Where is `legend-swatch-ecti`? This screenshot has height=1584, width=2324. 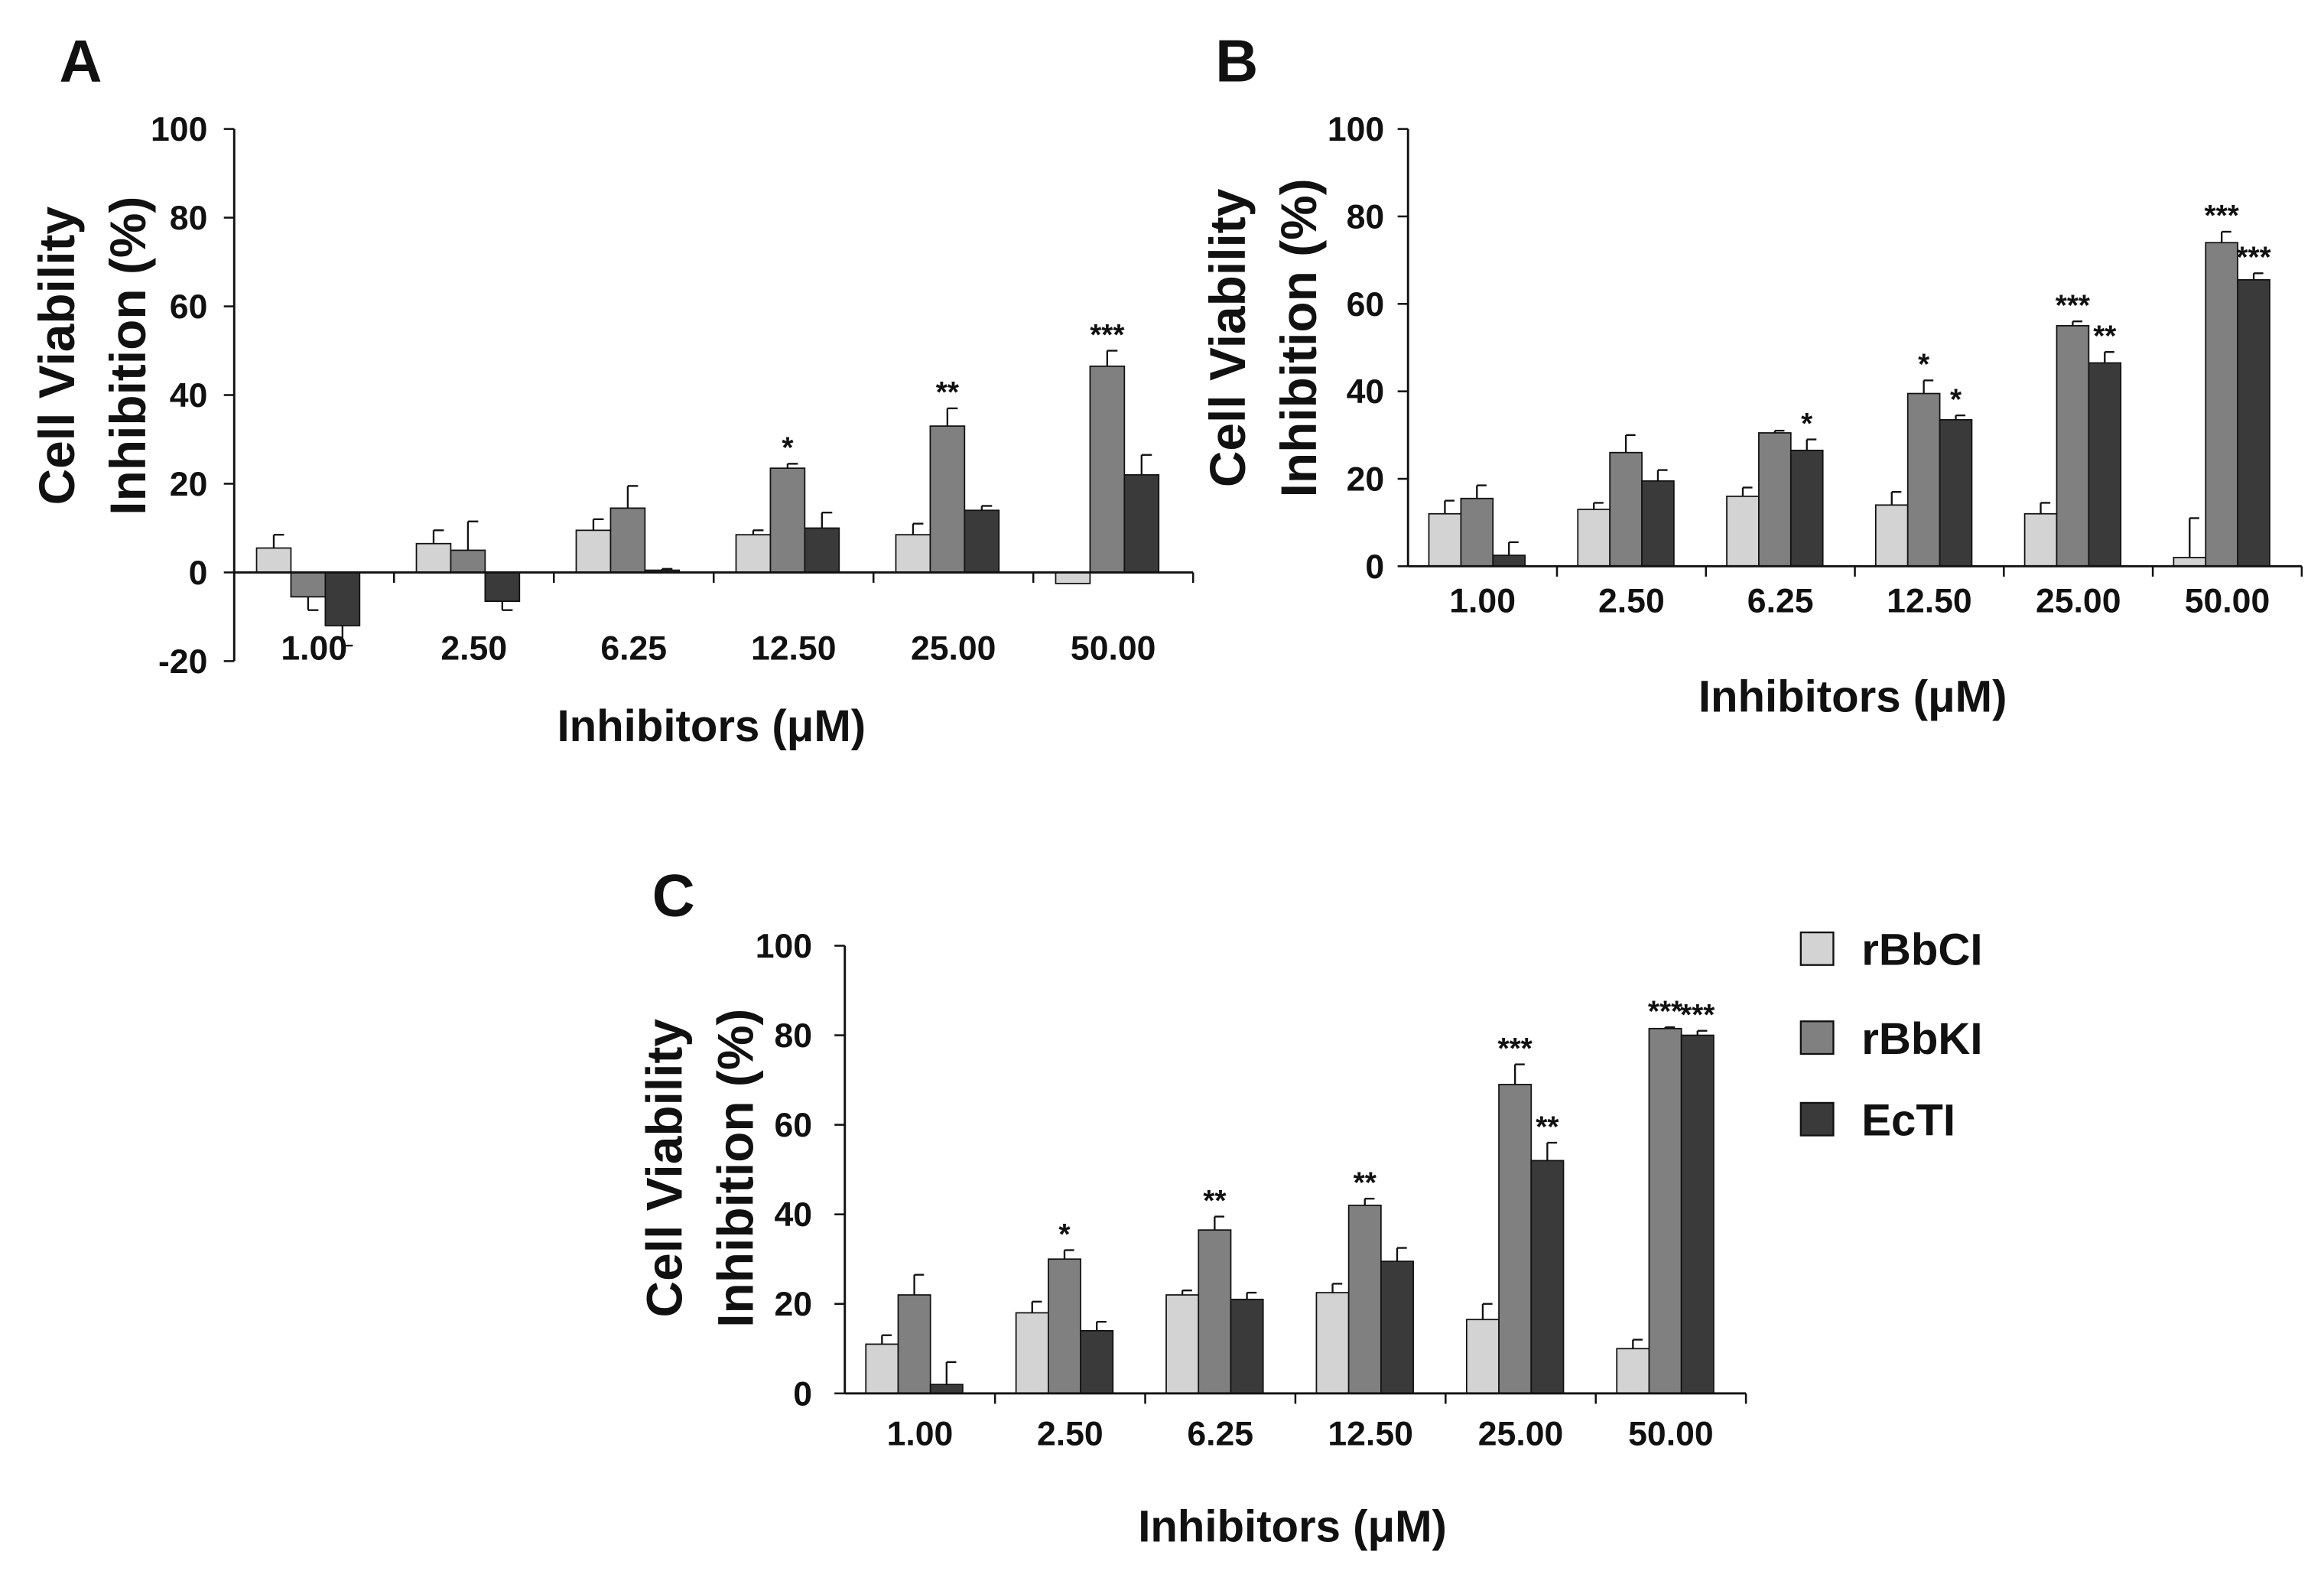 legend-swatch-ecti is located at coordinates (1817, 1119).